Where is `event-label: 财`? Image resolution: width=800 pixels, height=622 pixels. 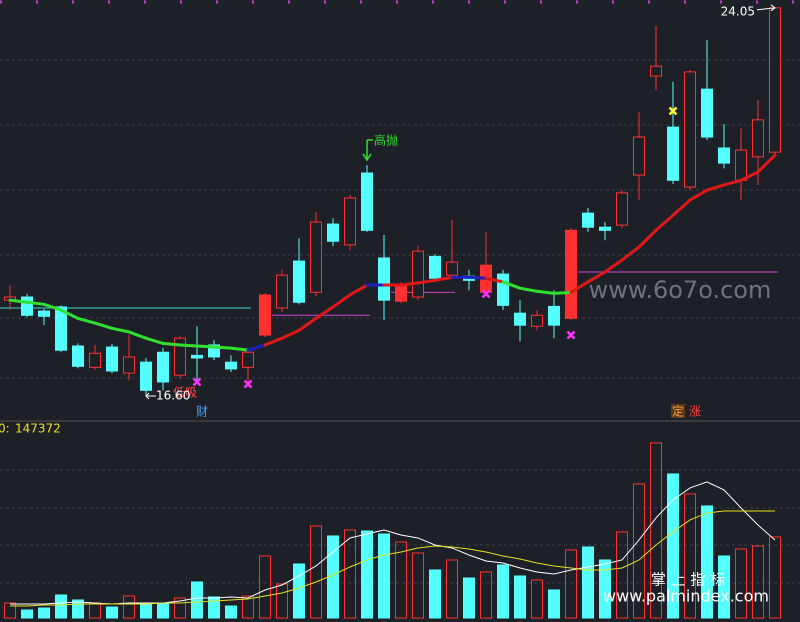 event-label: 财 is located at coordinates (202, 412).